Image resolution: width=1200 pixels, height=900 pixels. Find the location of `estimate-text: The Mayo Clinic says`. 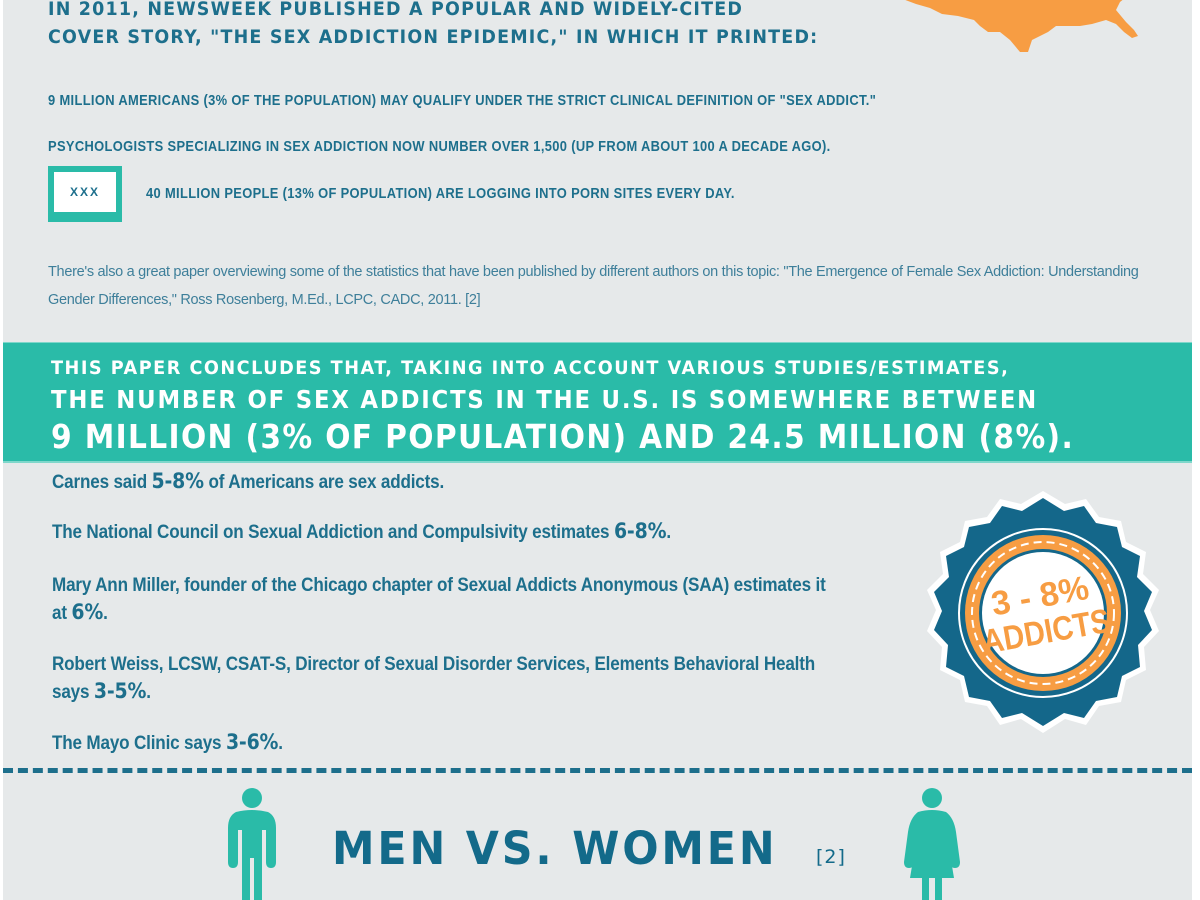

estimate-text: The Mayo Clinic says is located at coordinates (139, 743).